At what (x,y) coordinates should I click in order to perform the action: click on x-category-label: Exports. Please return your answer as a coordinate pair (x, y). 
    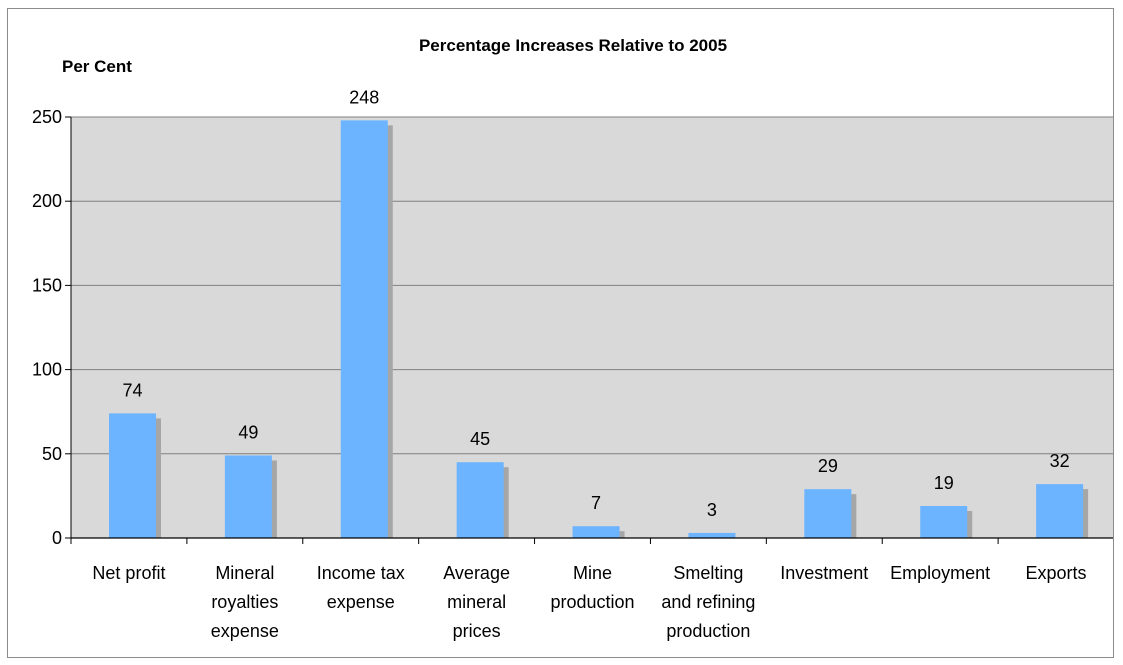
    Looking at the image, I should click on (1056, 573).